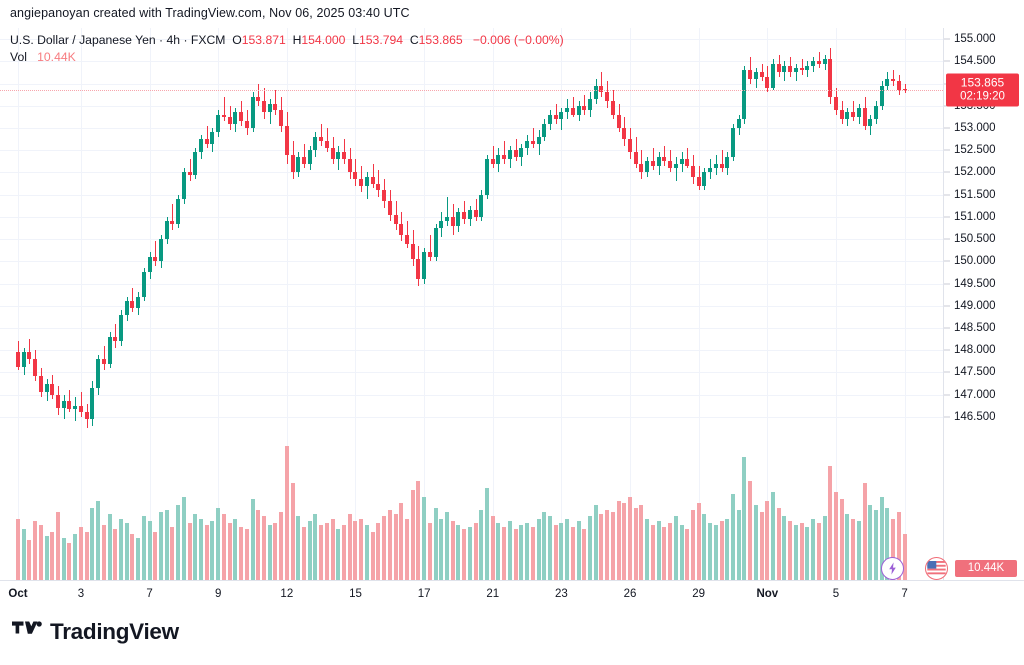 The width and height of the screenshot is (1024, 665). Describe the element at coordinates (975, 128) in the screenshot. I see `price-tick-label: 153.000` at that location.